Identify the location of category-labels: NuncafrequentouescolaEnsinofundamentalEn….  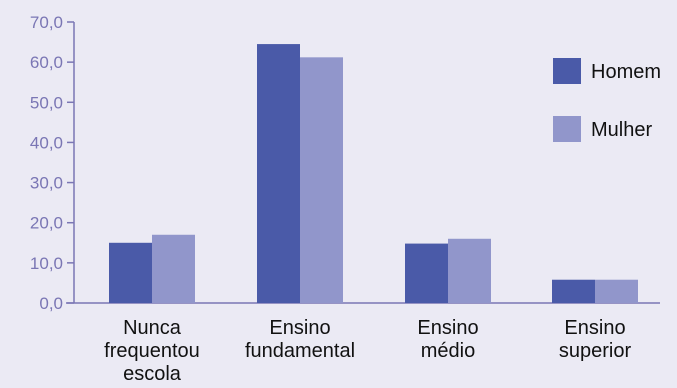
(367, 351).